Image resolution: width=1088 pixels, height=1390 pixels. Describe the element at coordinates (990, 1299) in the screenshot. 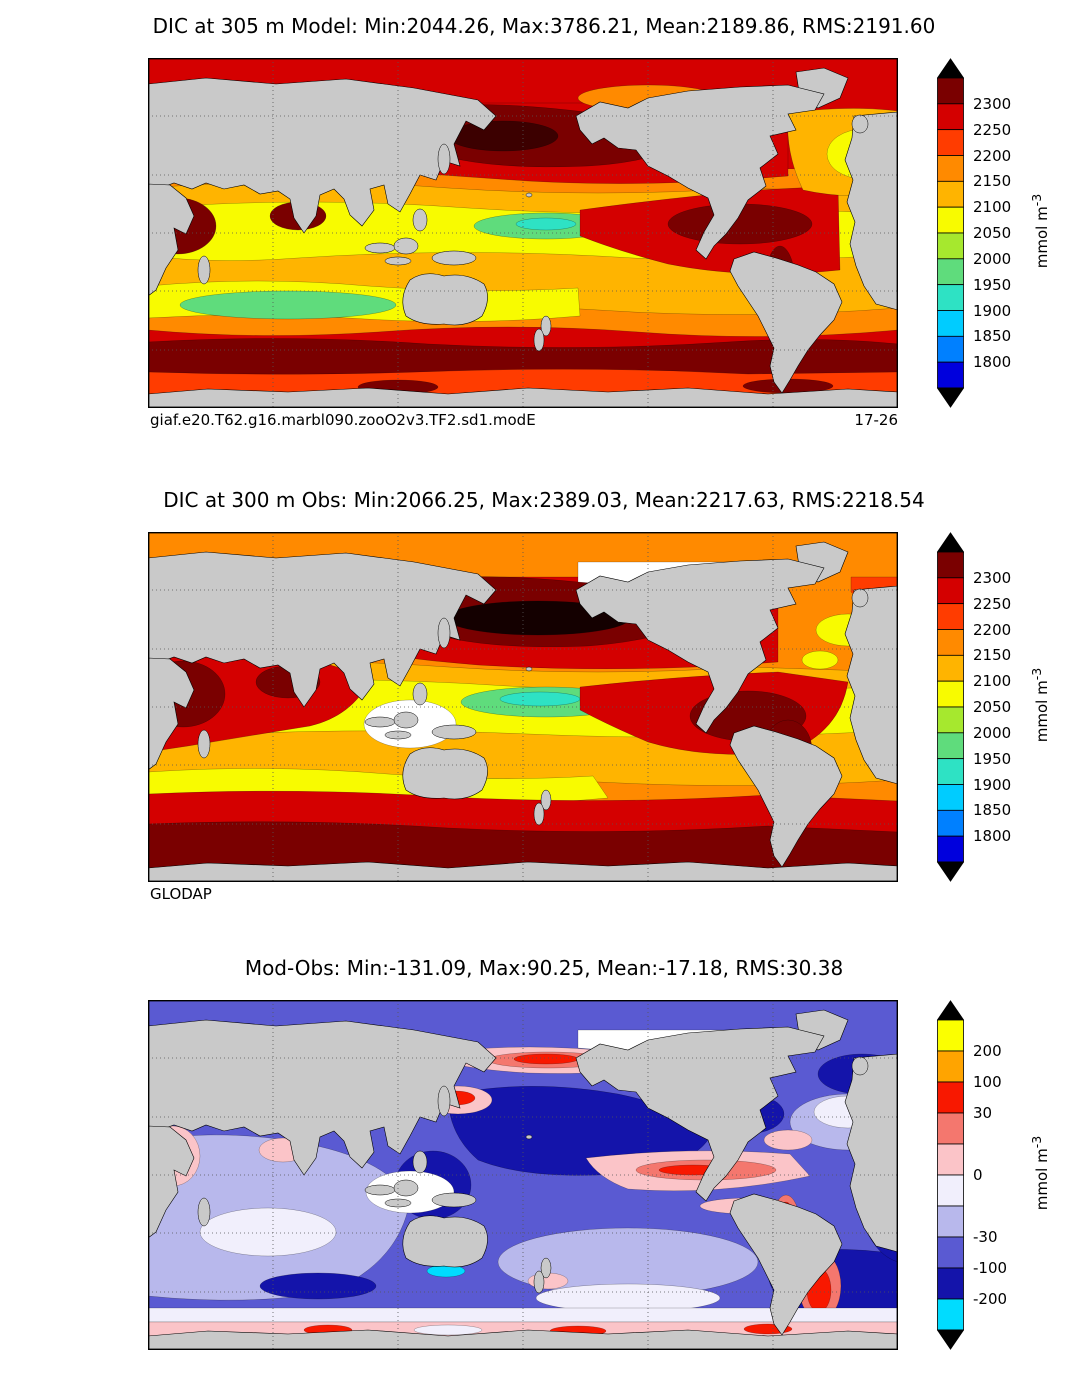

I see `colorbar-tick-label: -200` at that location.